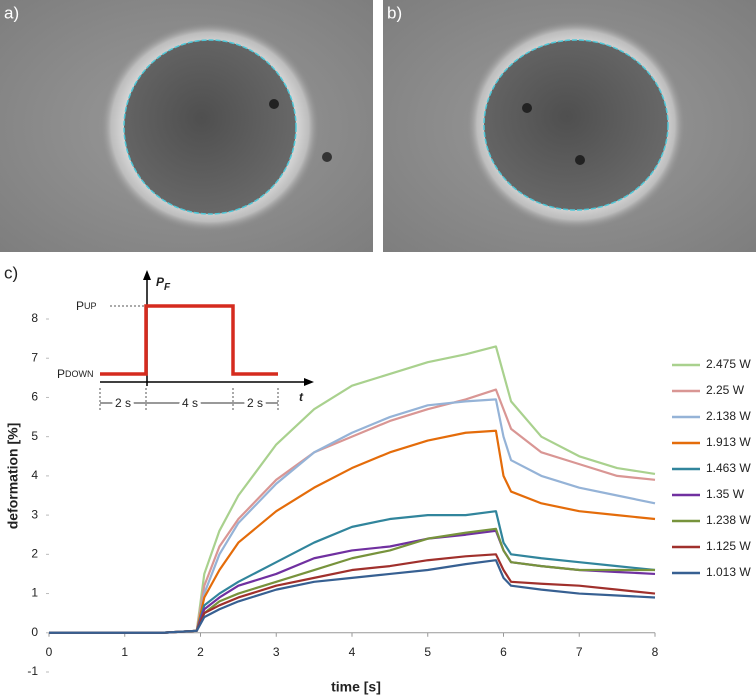  Describe the element at coordinates (34, 514) in the screenshot. I see `y-tick-label: 3` at that location.